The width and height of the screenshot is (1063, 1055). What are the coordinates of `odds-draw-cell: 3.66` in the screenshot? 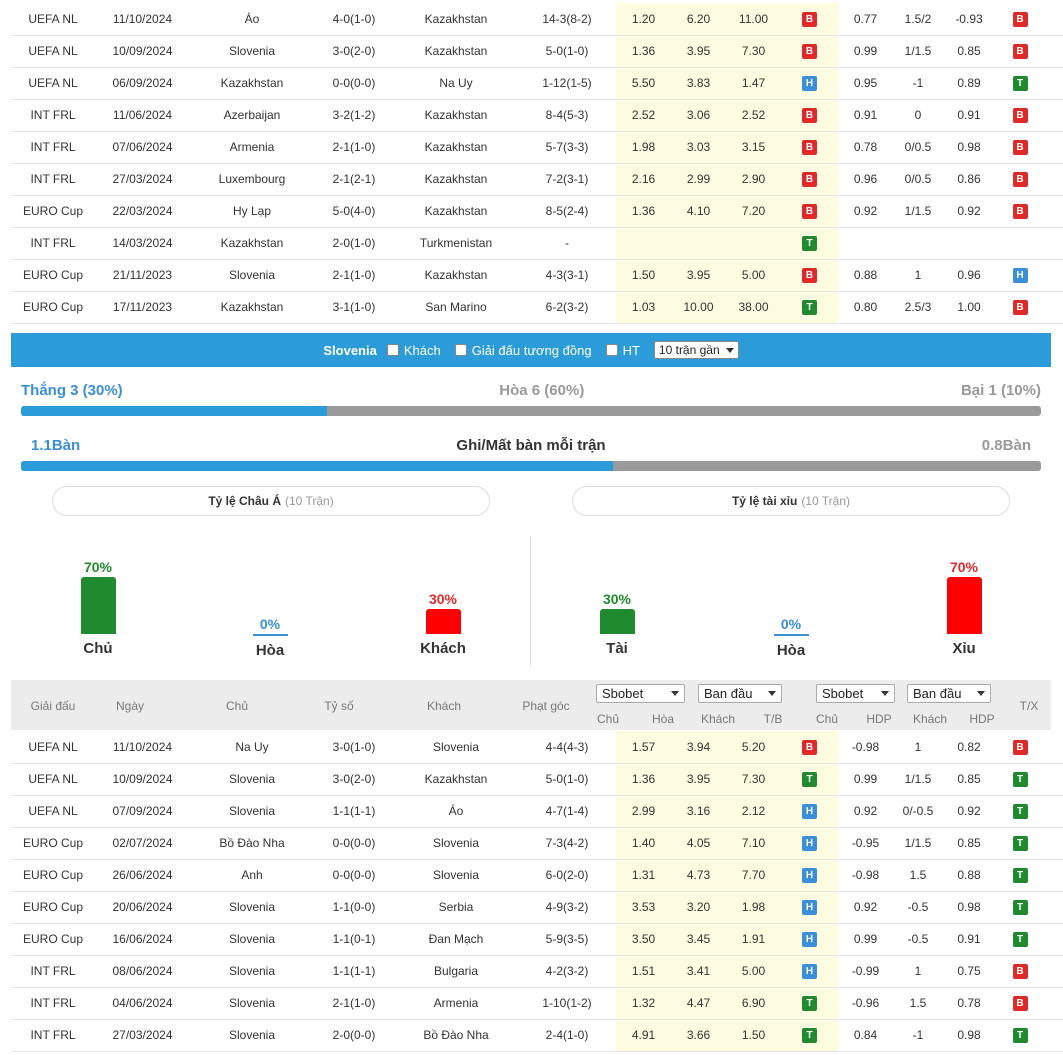 It's located at (698, 1035).